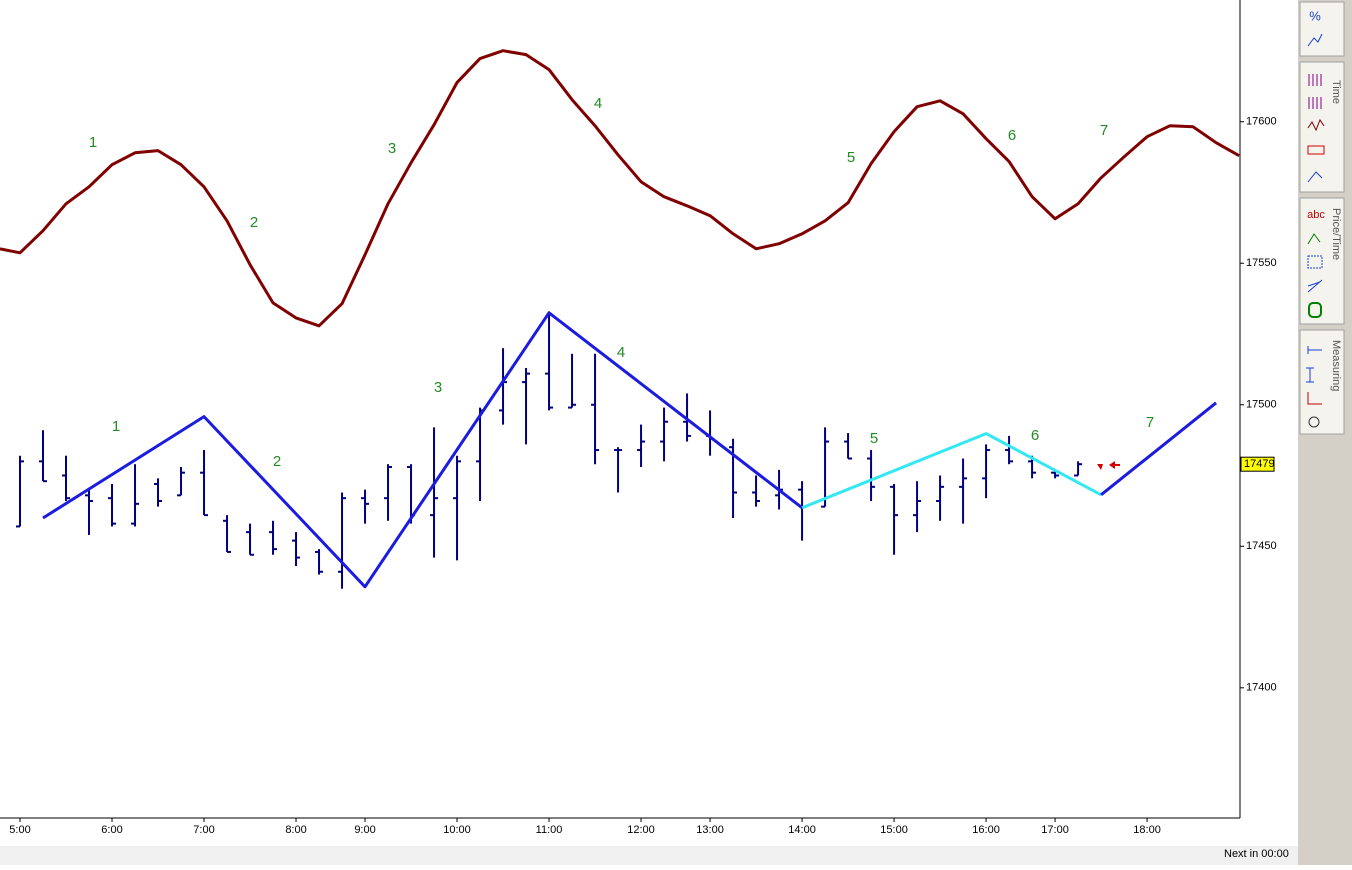 This screenshot has height=870, width=1352. I want to click on last-price-box, so click(1257, 464).